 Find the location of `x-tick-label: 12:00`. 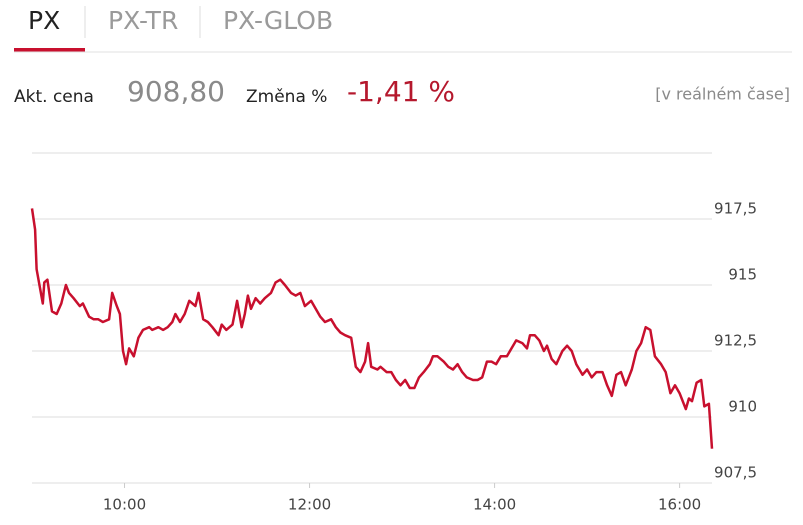

x-tick-label: 12:00 is located at coordinates (309, 505).